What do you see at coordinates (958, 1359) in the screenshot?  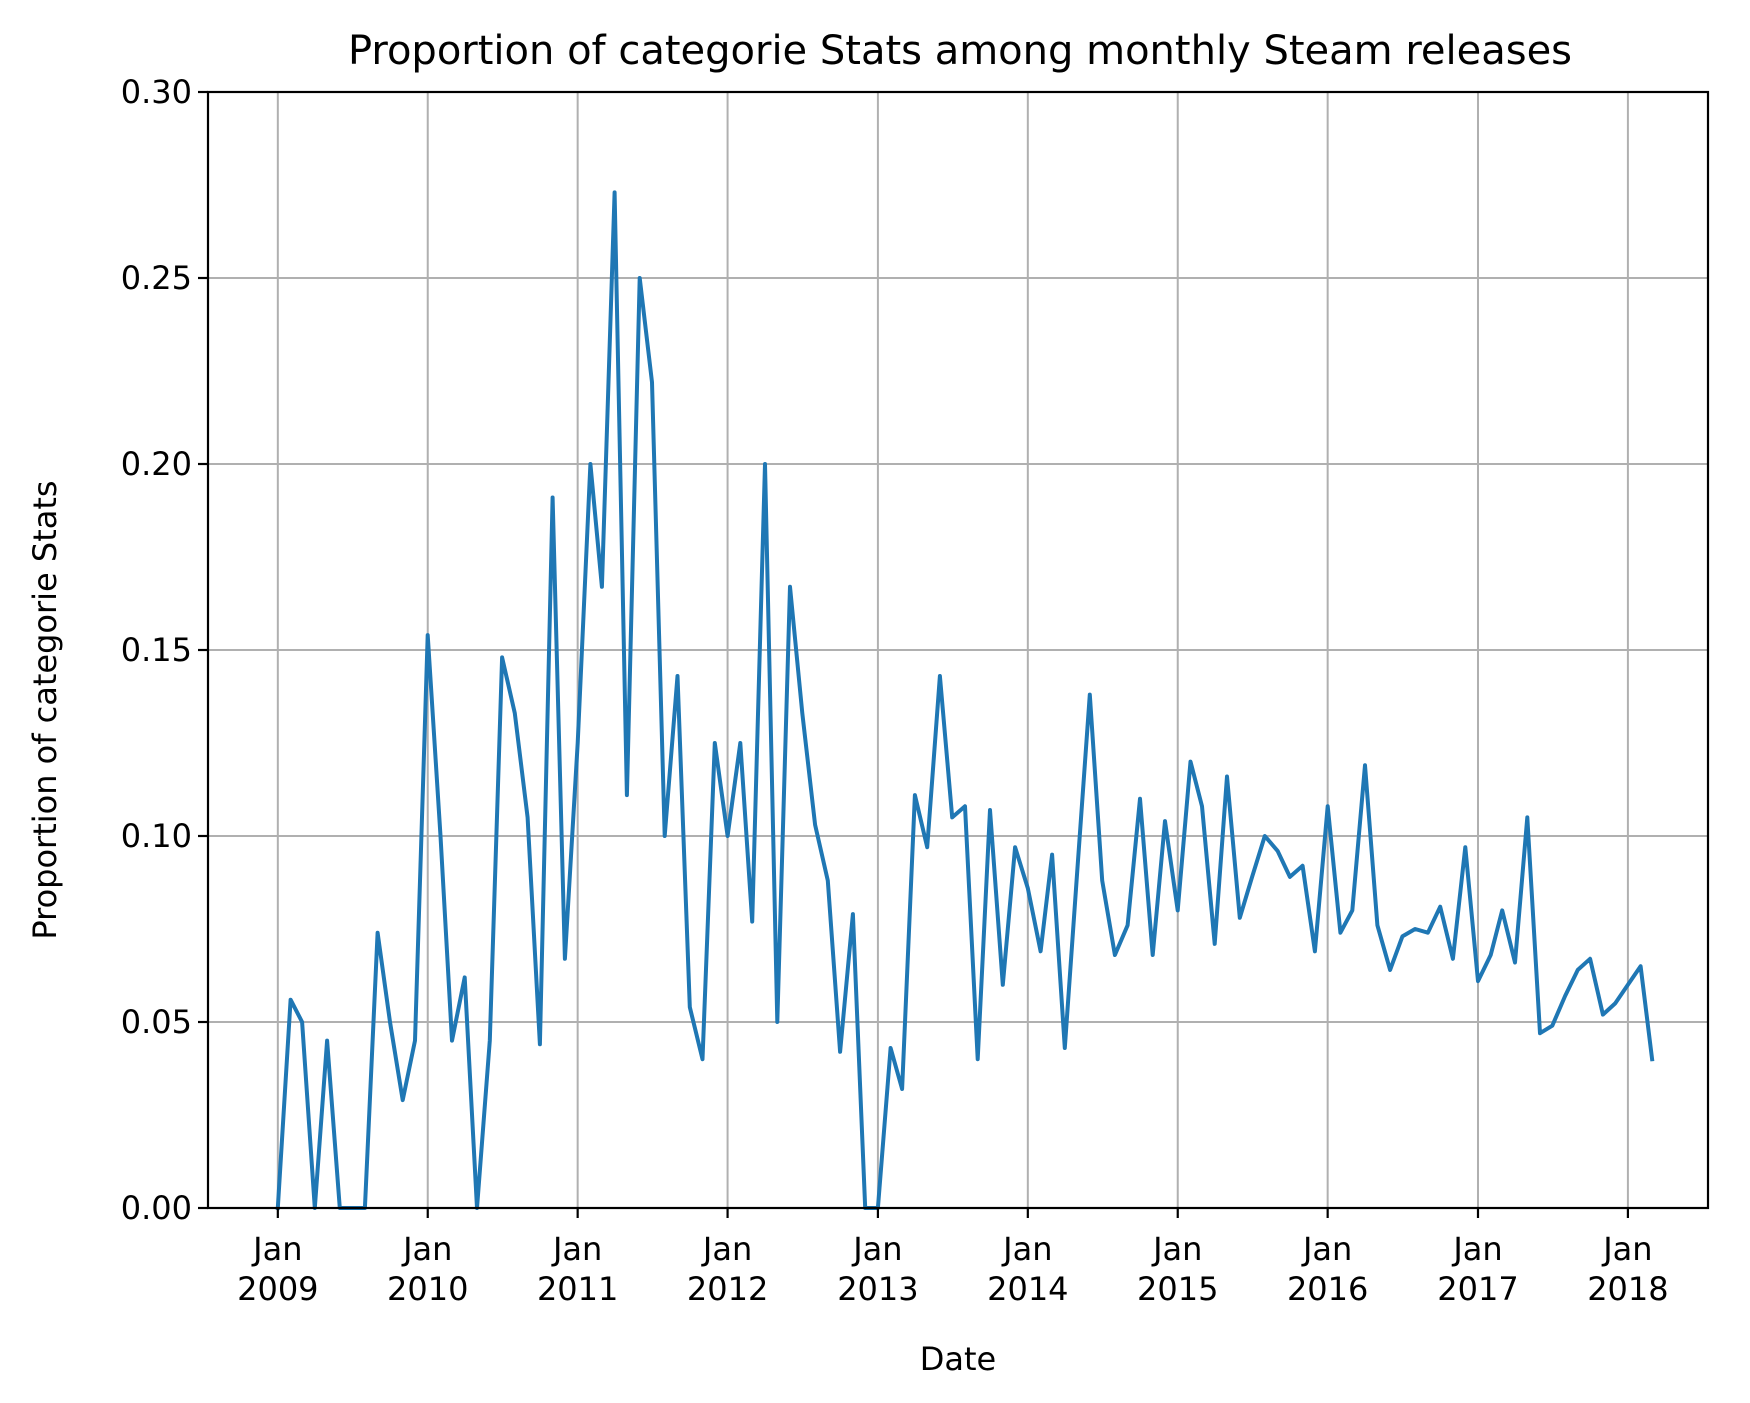 I see `x-axis-label: Date` at bounding box center [958, 1359].